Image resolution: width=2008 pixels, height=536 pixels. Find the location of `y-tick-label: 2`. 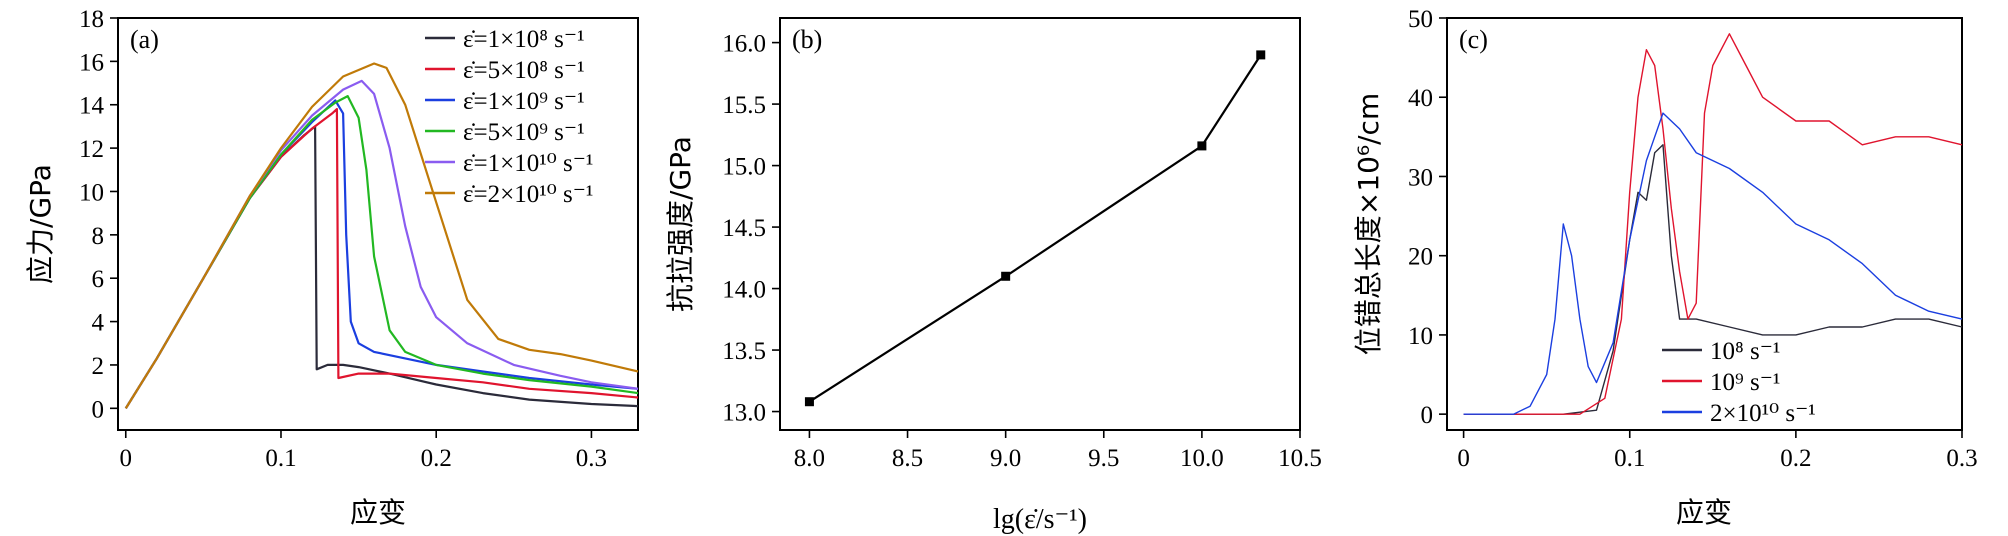

y-tick-label: 2 is located at coordinates (98, 366).